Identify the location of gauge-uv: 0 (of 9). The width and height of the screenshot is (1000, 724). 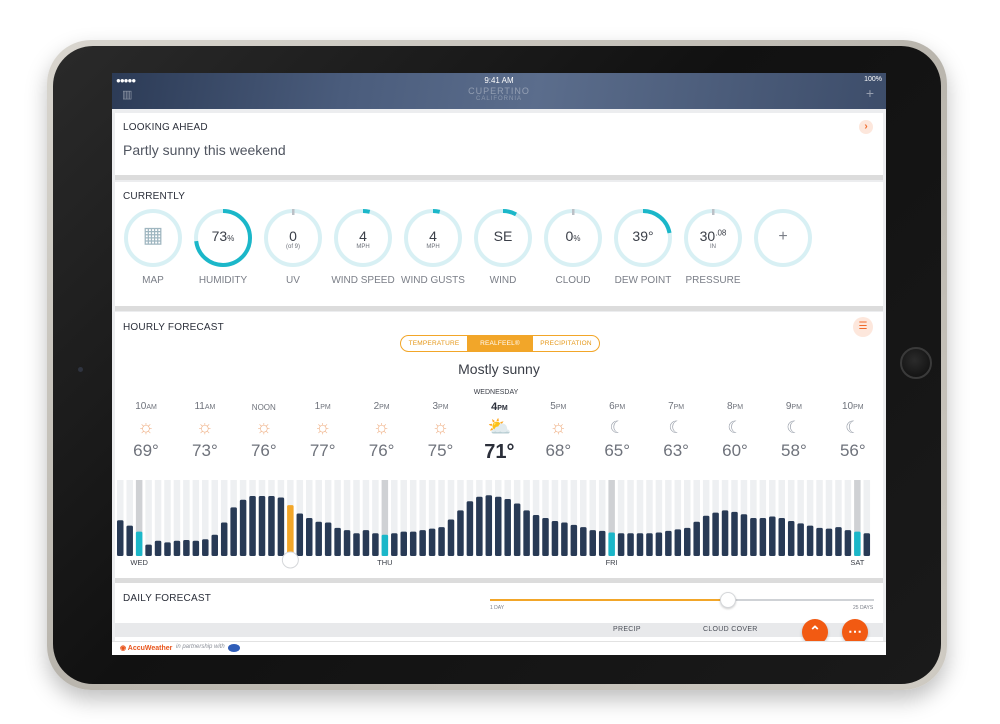
(293, 238).